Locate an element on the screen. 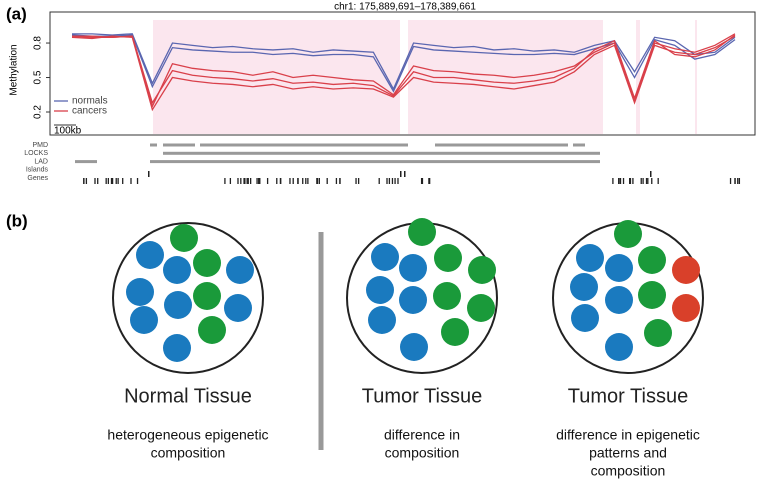 This screenshot has height=489, width=768. track-label: Islands is located at coordinates (37, 170).